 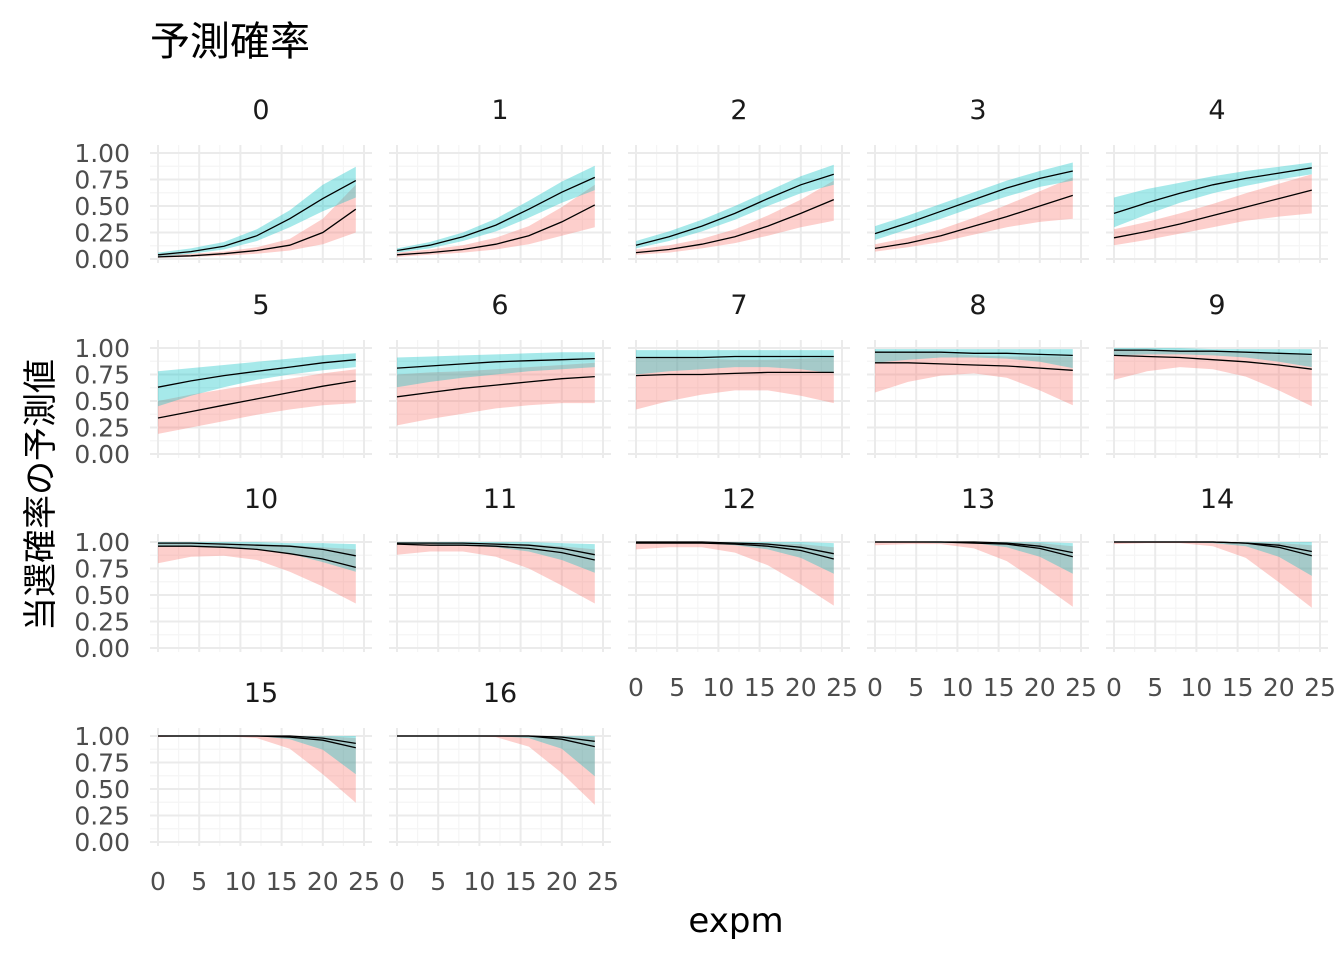 I want to click on facet-panel-3: 3, so click(x=978, y=179).